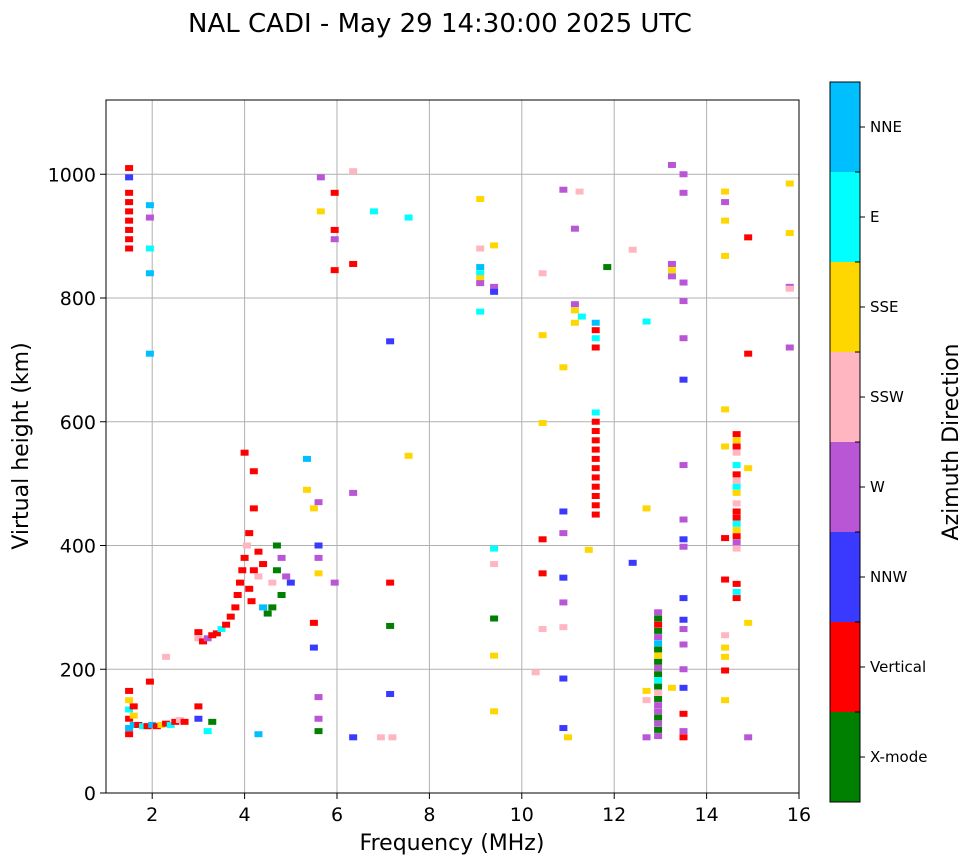  What do you see at coordinates (799, 815) in the screenshot?
I see `x-tick-label: 16` at bounding box center [799, 815].